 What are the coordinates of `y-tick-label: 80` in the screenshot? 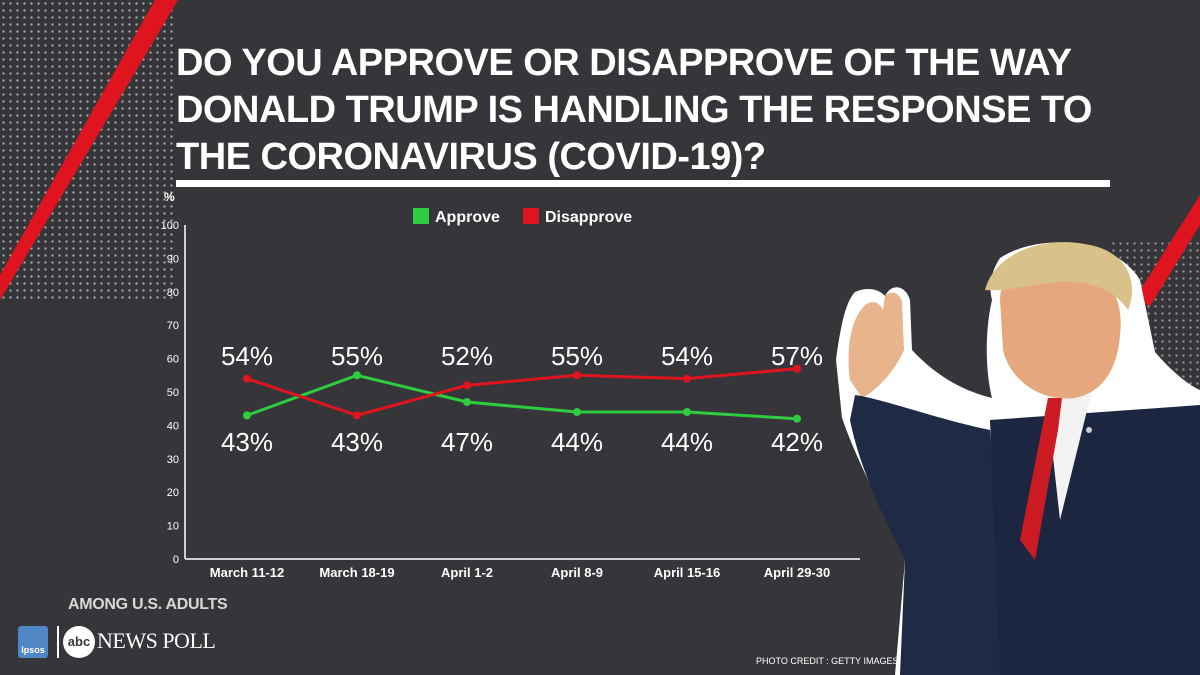 It's located at (173, 293).